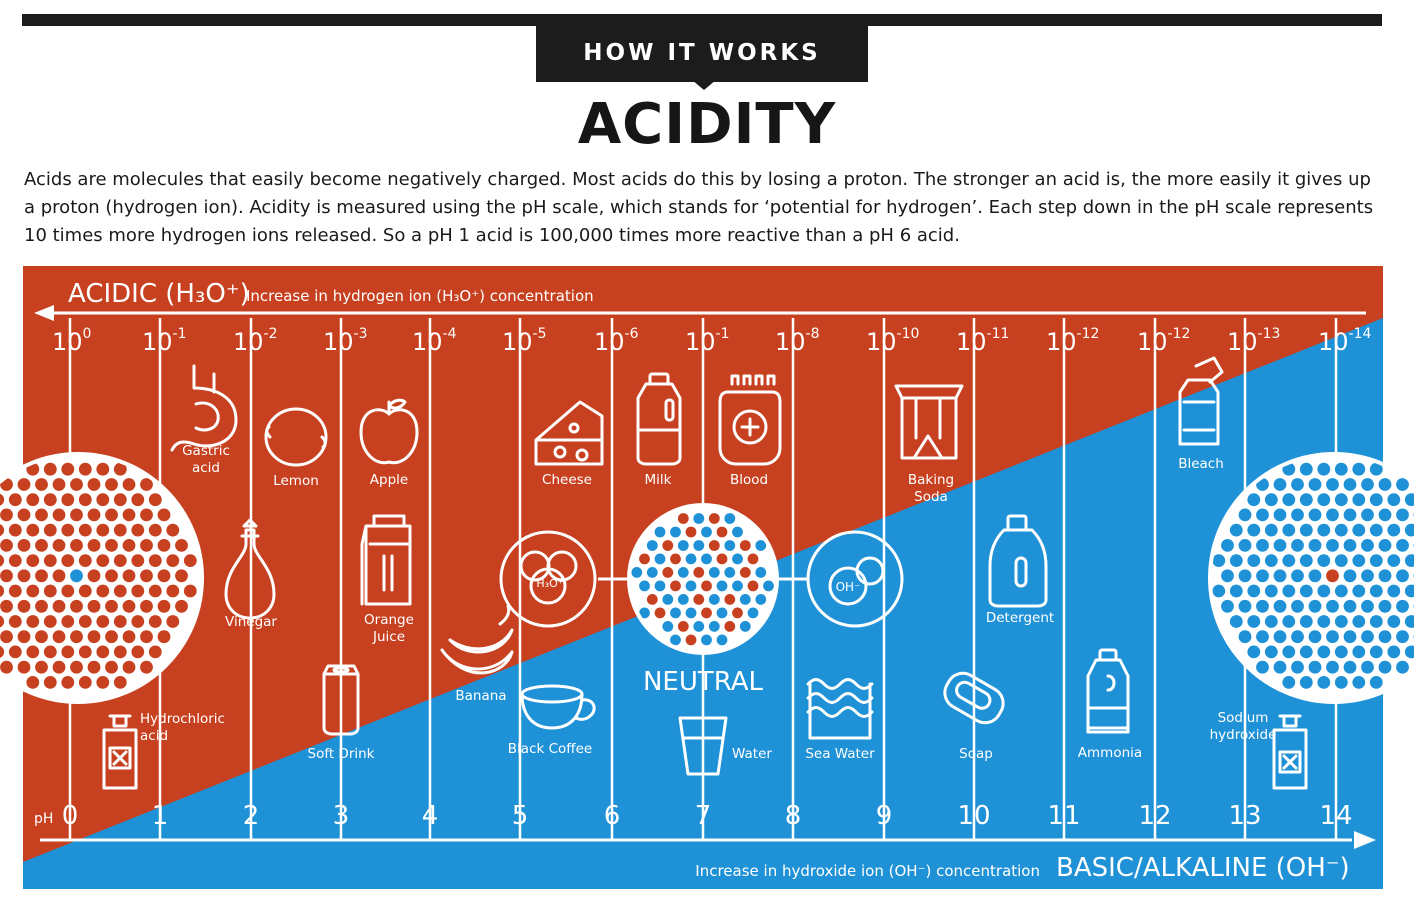  Describe the element at coordinates (884, 816) in the screenshot. I see `ph-value-9: 9` at that location.